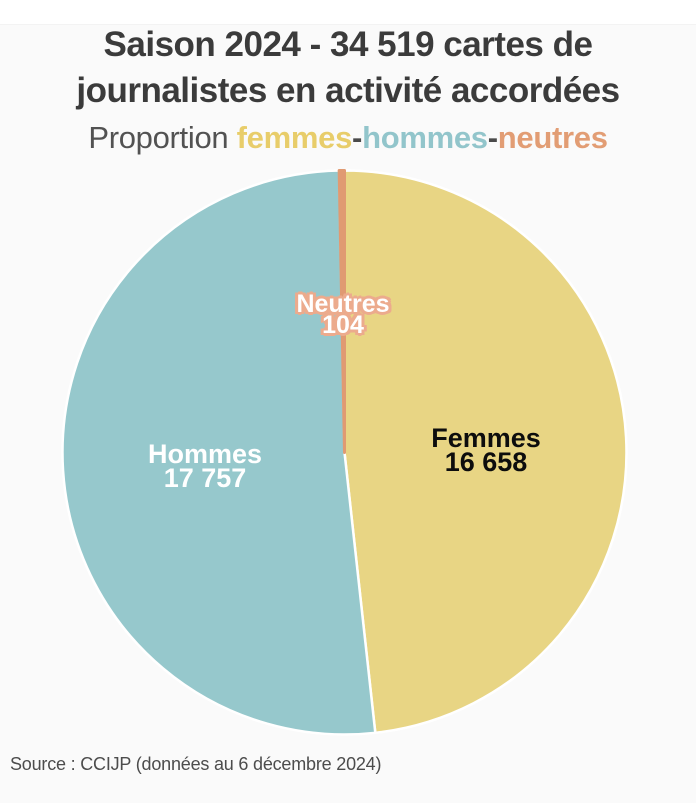 This screenshot has height=803, width=696. Describe the element at coordinates (162, 137) in the screenshot. I see `subtitle-segment: Proportion` at that location.